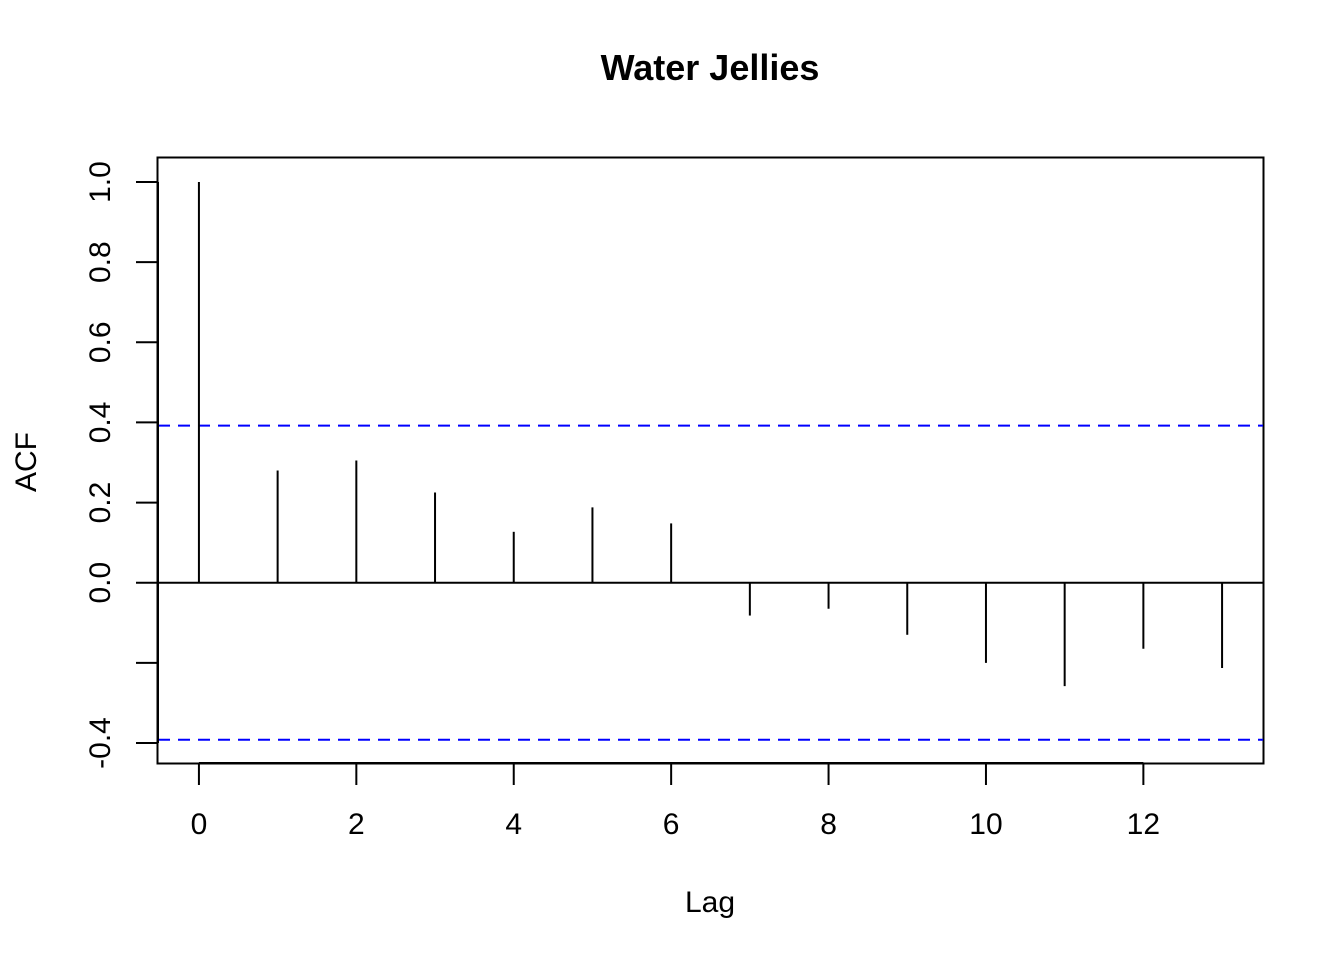 This screenshot has width=1344, height=960. What do you see at coordinates (100, 182) in the screenshot?
I see `y-tick-label: 1.0` at bounding box center [100, 182].